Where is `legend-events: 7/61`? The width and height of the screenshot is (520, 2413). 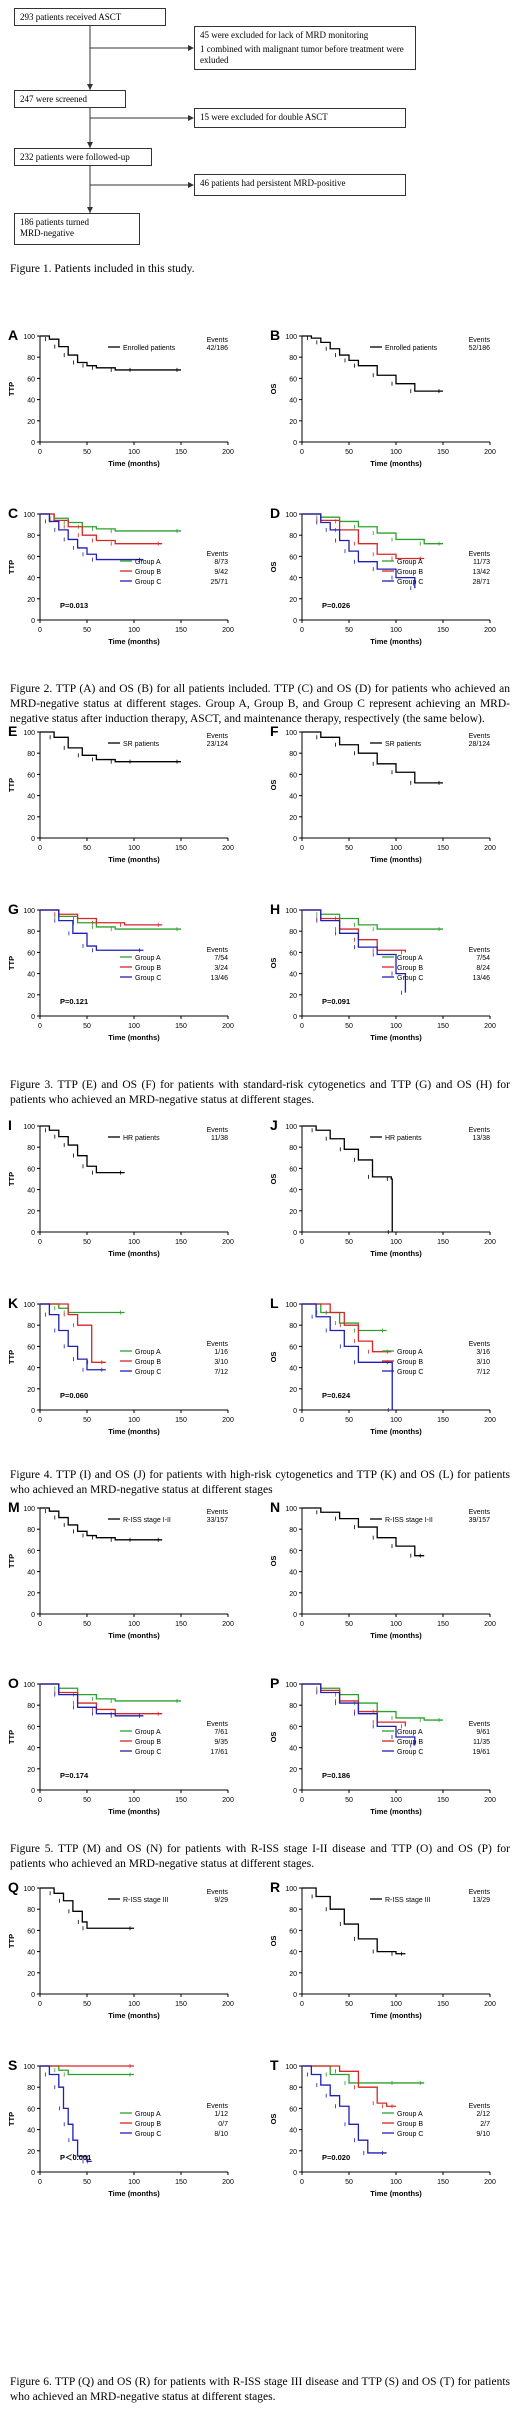 legend-events: 7/61 is located at coordinates (221, 1732).